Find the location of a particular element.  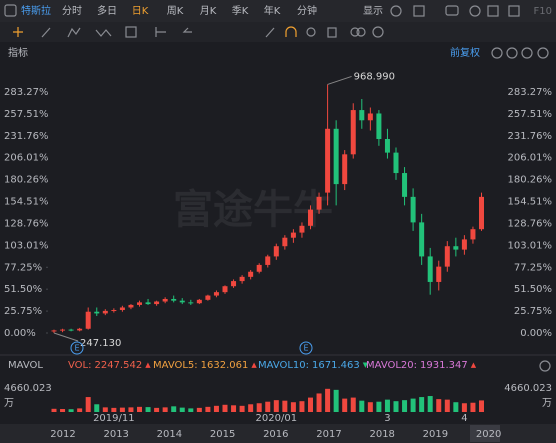

indicator-label: 指标 is located at coordinates (18, 52).